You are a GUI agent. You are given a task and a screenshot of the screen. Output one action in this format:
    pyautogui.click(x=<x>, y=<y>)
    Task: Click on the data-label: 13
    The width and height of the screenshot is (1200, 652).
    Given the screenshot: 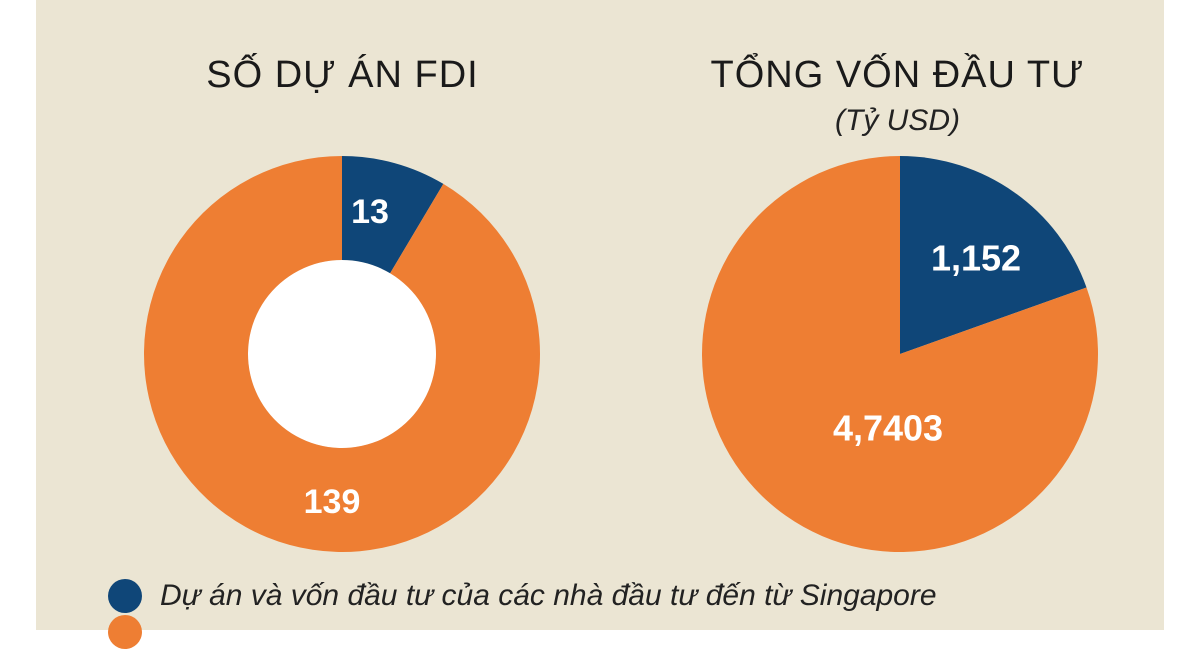 What is the action you would take?
    pyautogui.click(x=370, y=212)
    